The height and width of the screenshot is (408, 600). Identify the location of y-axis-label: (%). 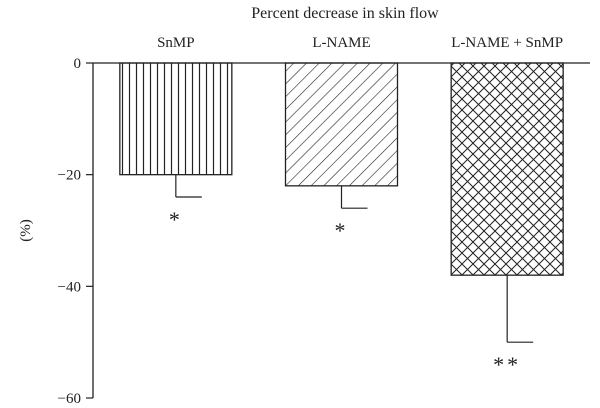
(26, 230).